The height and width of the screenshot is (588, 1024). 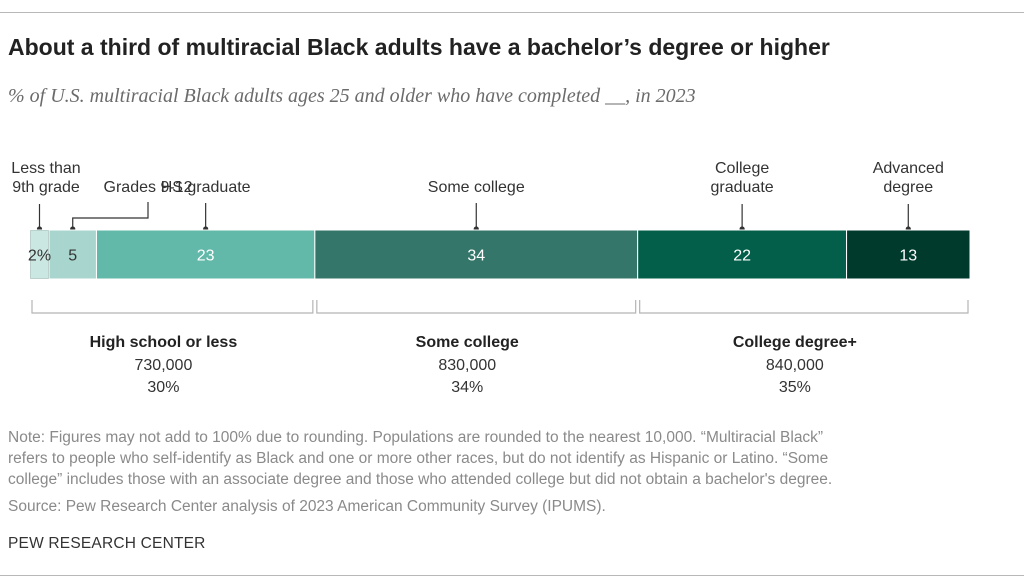 What do you see at coordinates (512, 12) in the screenshot?
I see `top-rule` at bounding box center [512, 12].